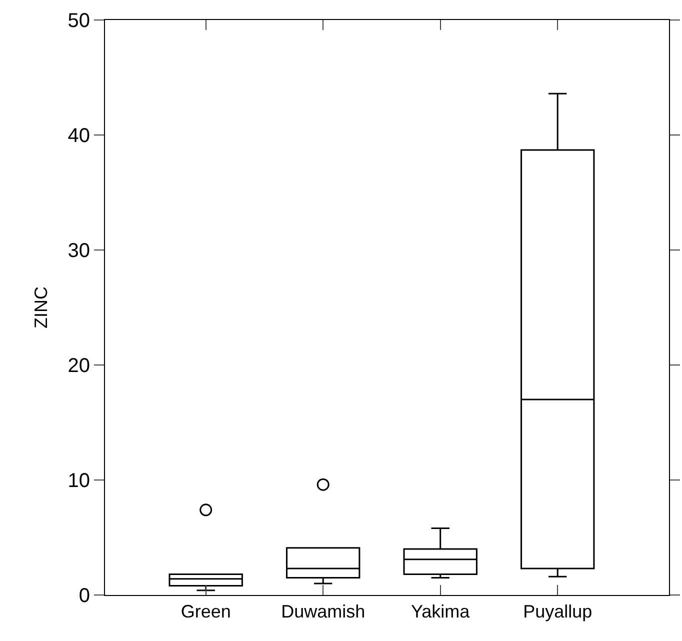 This screenshot has width=682, height=641. Describe the element at coordinates (40, 307) in the screenshot. I see `y-axis-title: ZINC` at that location.